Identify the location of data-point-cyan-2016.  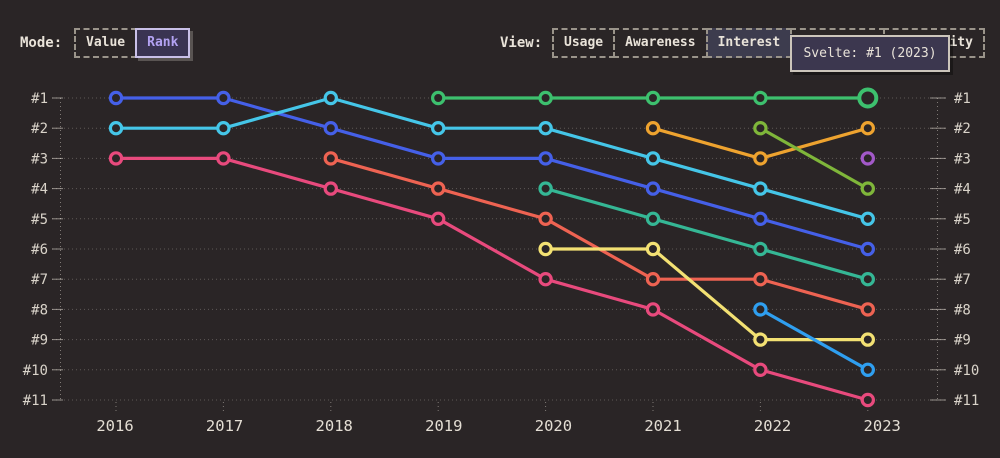
(116, 128).